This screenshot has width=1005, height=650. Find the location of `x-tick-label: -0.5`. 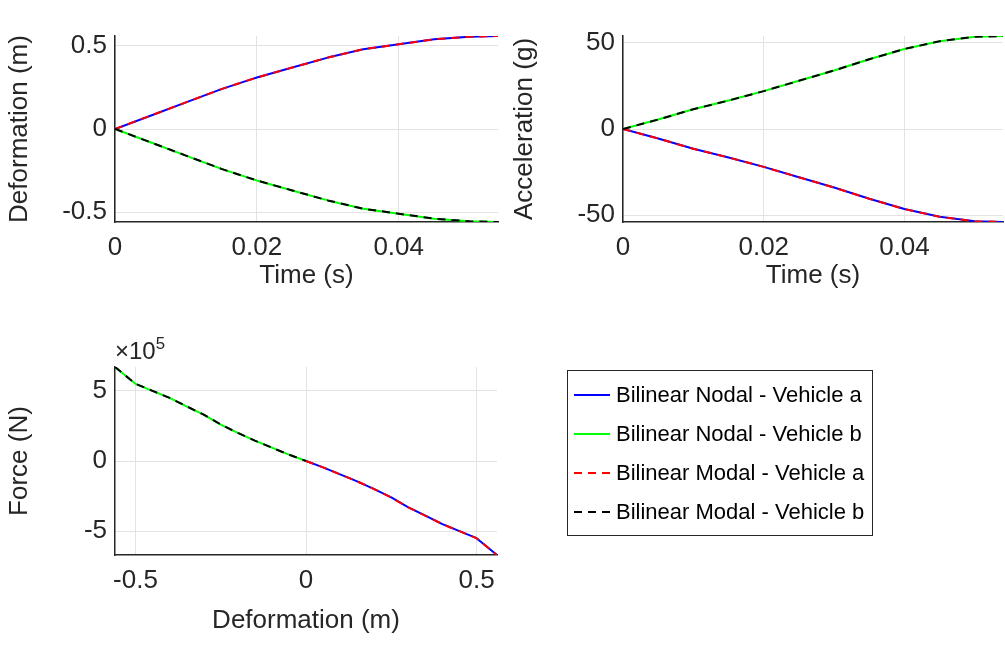

x-tick-label: -0.5 is located at coordinates (135, 578).